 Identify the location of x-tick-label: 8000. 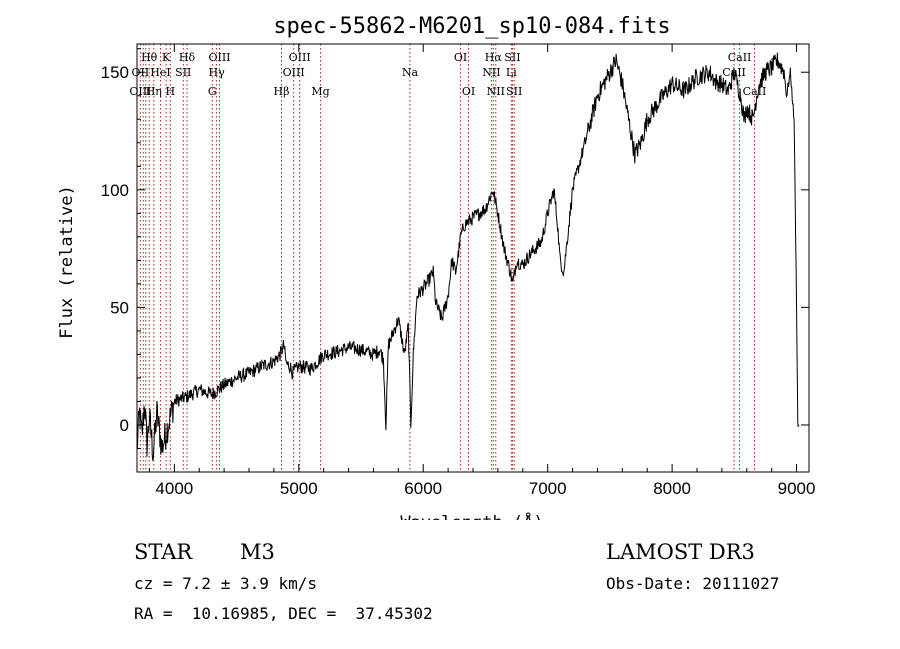
(672, 488).